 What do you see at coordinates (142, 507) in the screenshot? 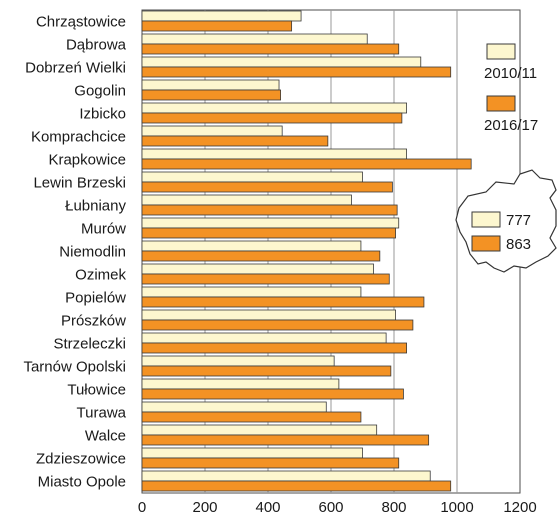
I see `x-tick-label: 0` at bounding box center [142, 507].